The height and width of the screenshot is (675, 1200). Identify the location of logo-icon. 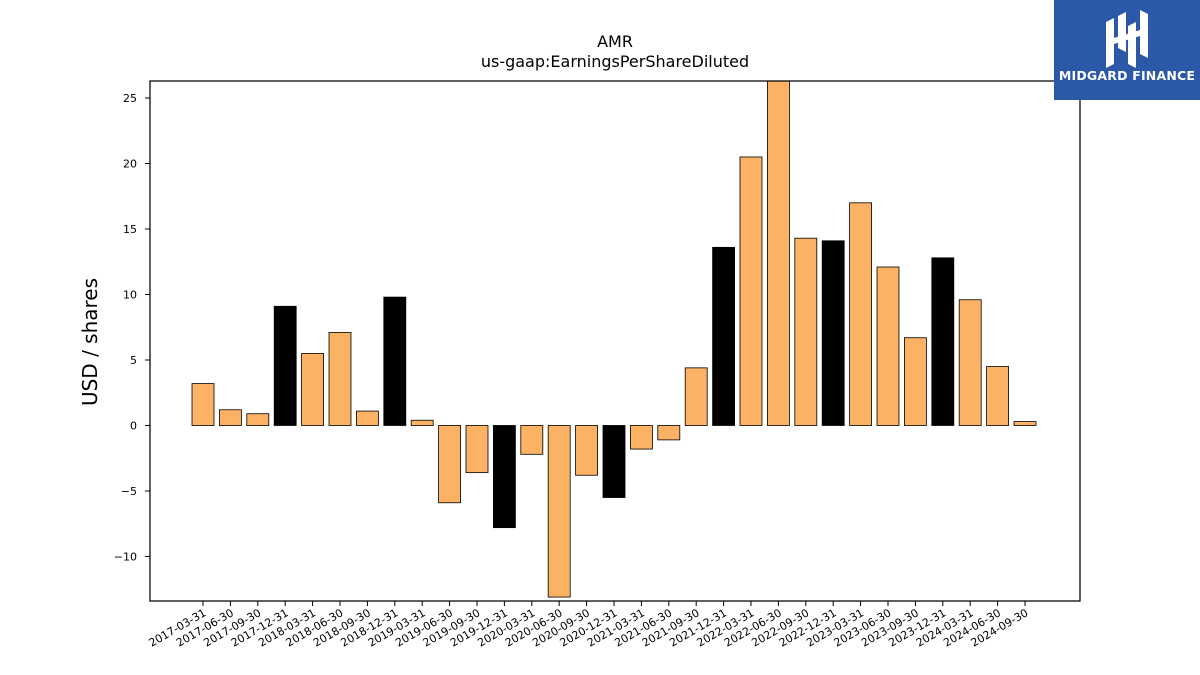
(1127, 39).